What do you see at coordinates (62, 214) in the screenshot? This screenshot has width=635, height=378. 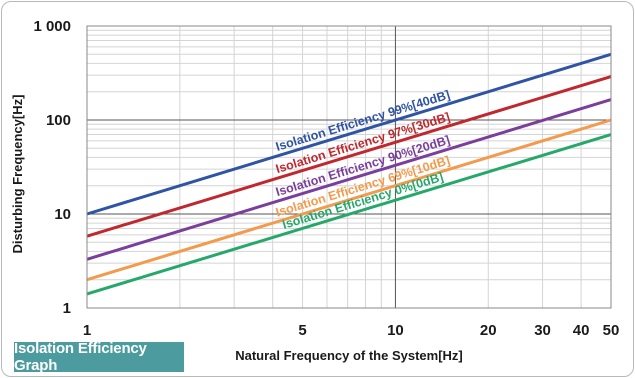 I see `y-tick-label: 10` at bounding box center [62, 214].